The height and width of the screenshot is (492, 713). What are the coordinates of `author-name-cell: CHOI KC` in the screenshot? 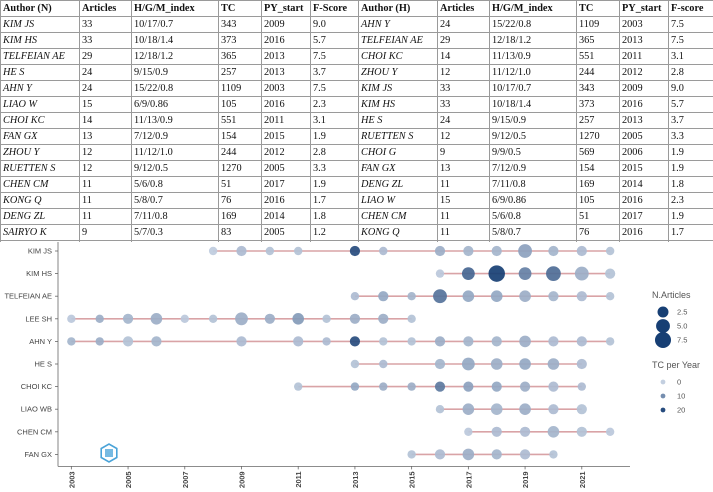 It's located at (40, 120).